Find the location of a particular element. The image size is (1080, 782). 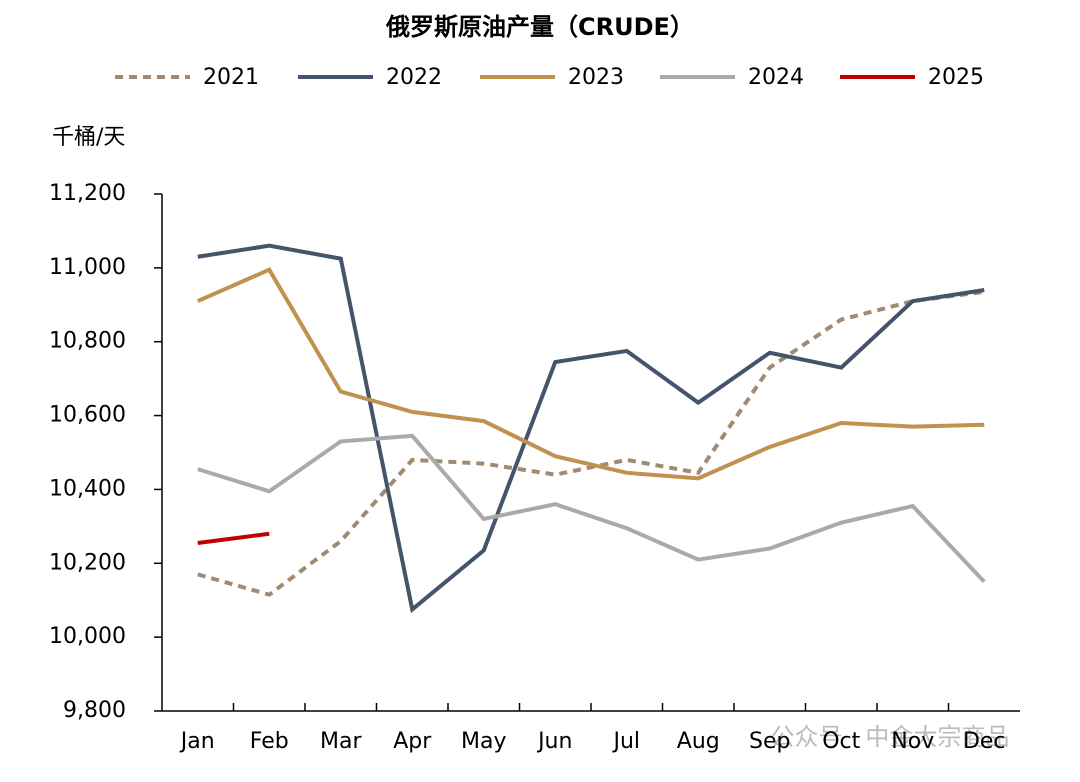

x-tick-label: Mar is located at coordinates (341, 741).